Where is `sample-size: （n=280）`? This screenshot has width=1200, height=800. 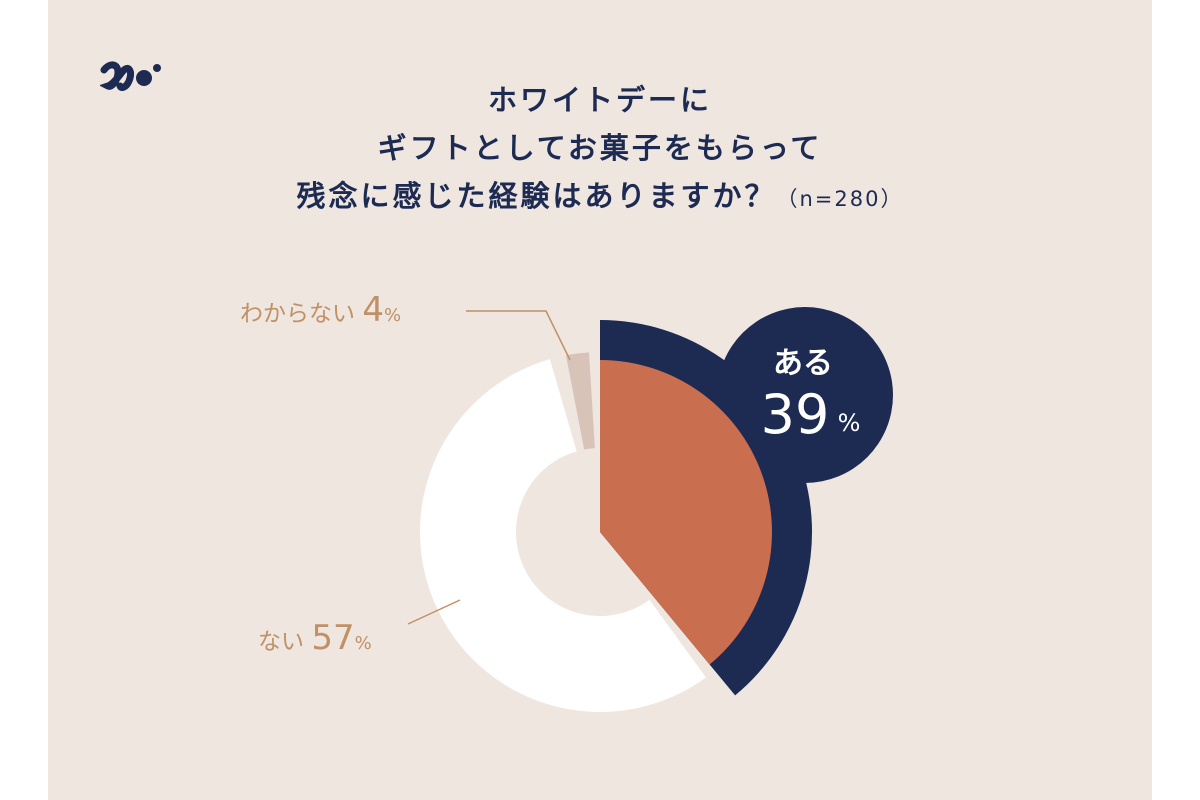
sample-size: （n=280） is located at coordinates (840, 199).